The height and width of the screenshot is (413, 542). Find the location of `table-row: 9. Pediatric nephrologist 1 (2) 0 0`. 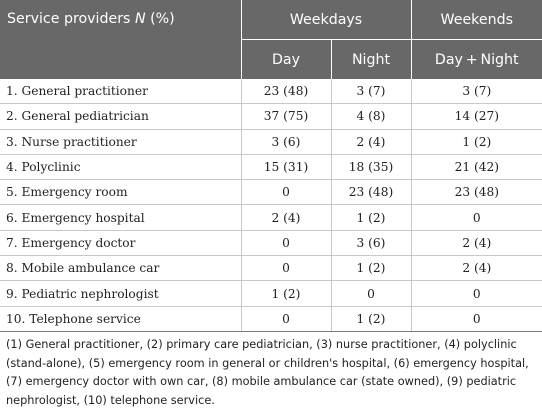

table-row: 9. Pediatric nephrologist 1 (2) 0 0 is located at coordinates (271, 293).